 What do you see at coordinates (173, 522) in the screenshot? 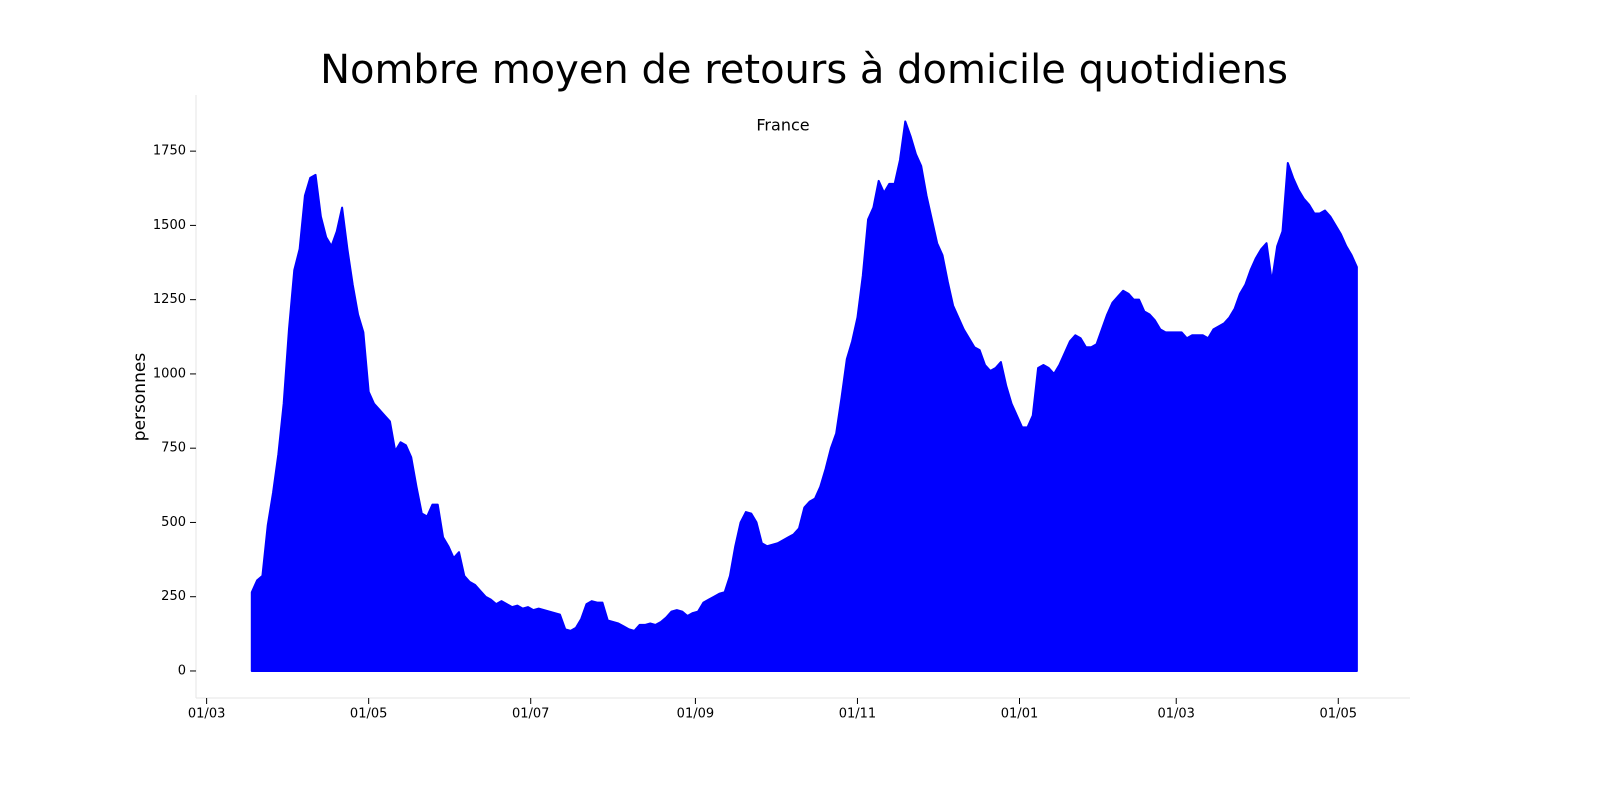
I see `y-tick-label: 500` at bounding box center [173, 522].